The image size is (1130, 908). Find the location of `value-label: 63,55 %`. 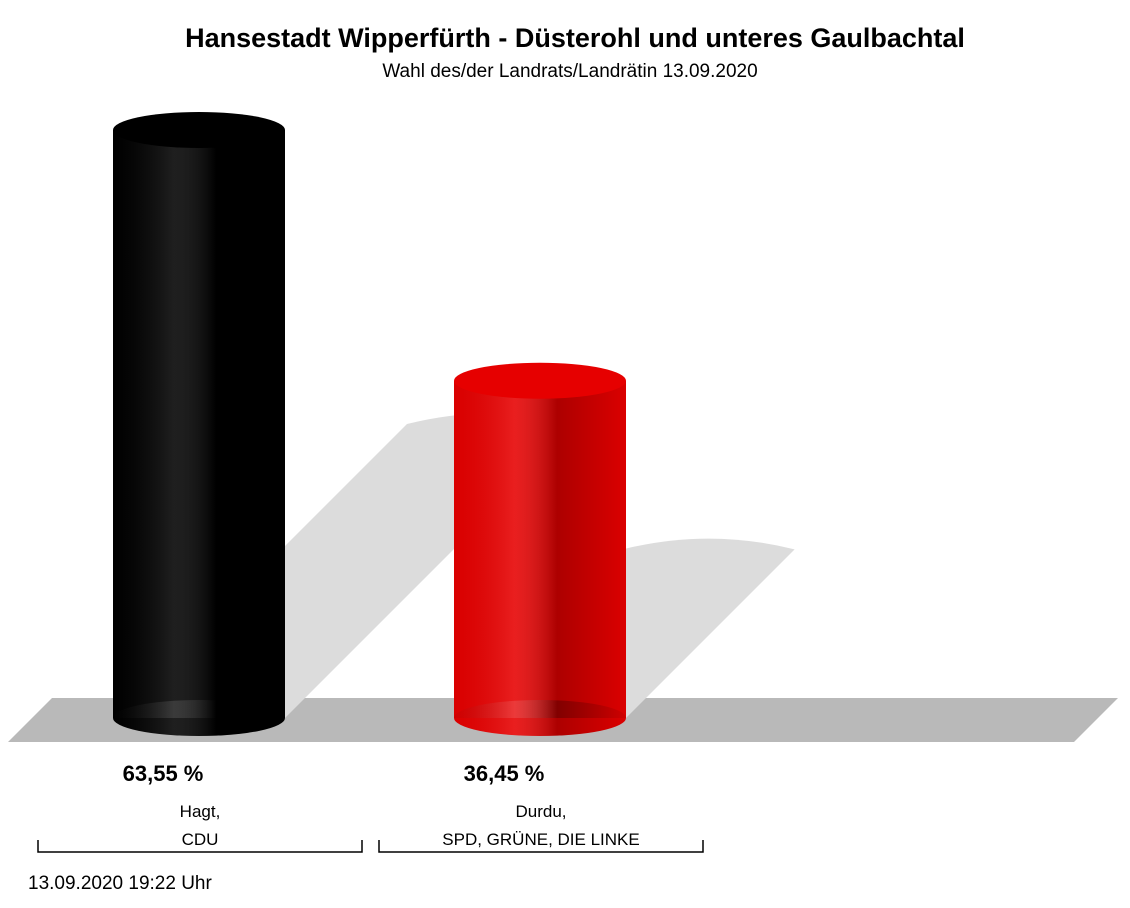

value-label: 63,55 % is located at coordinates (163, 773).